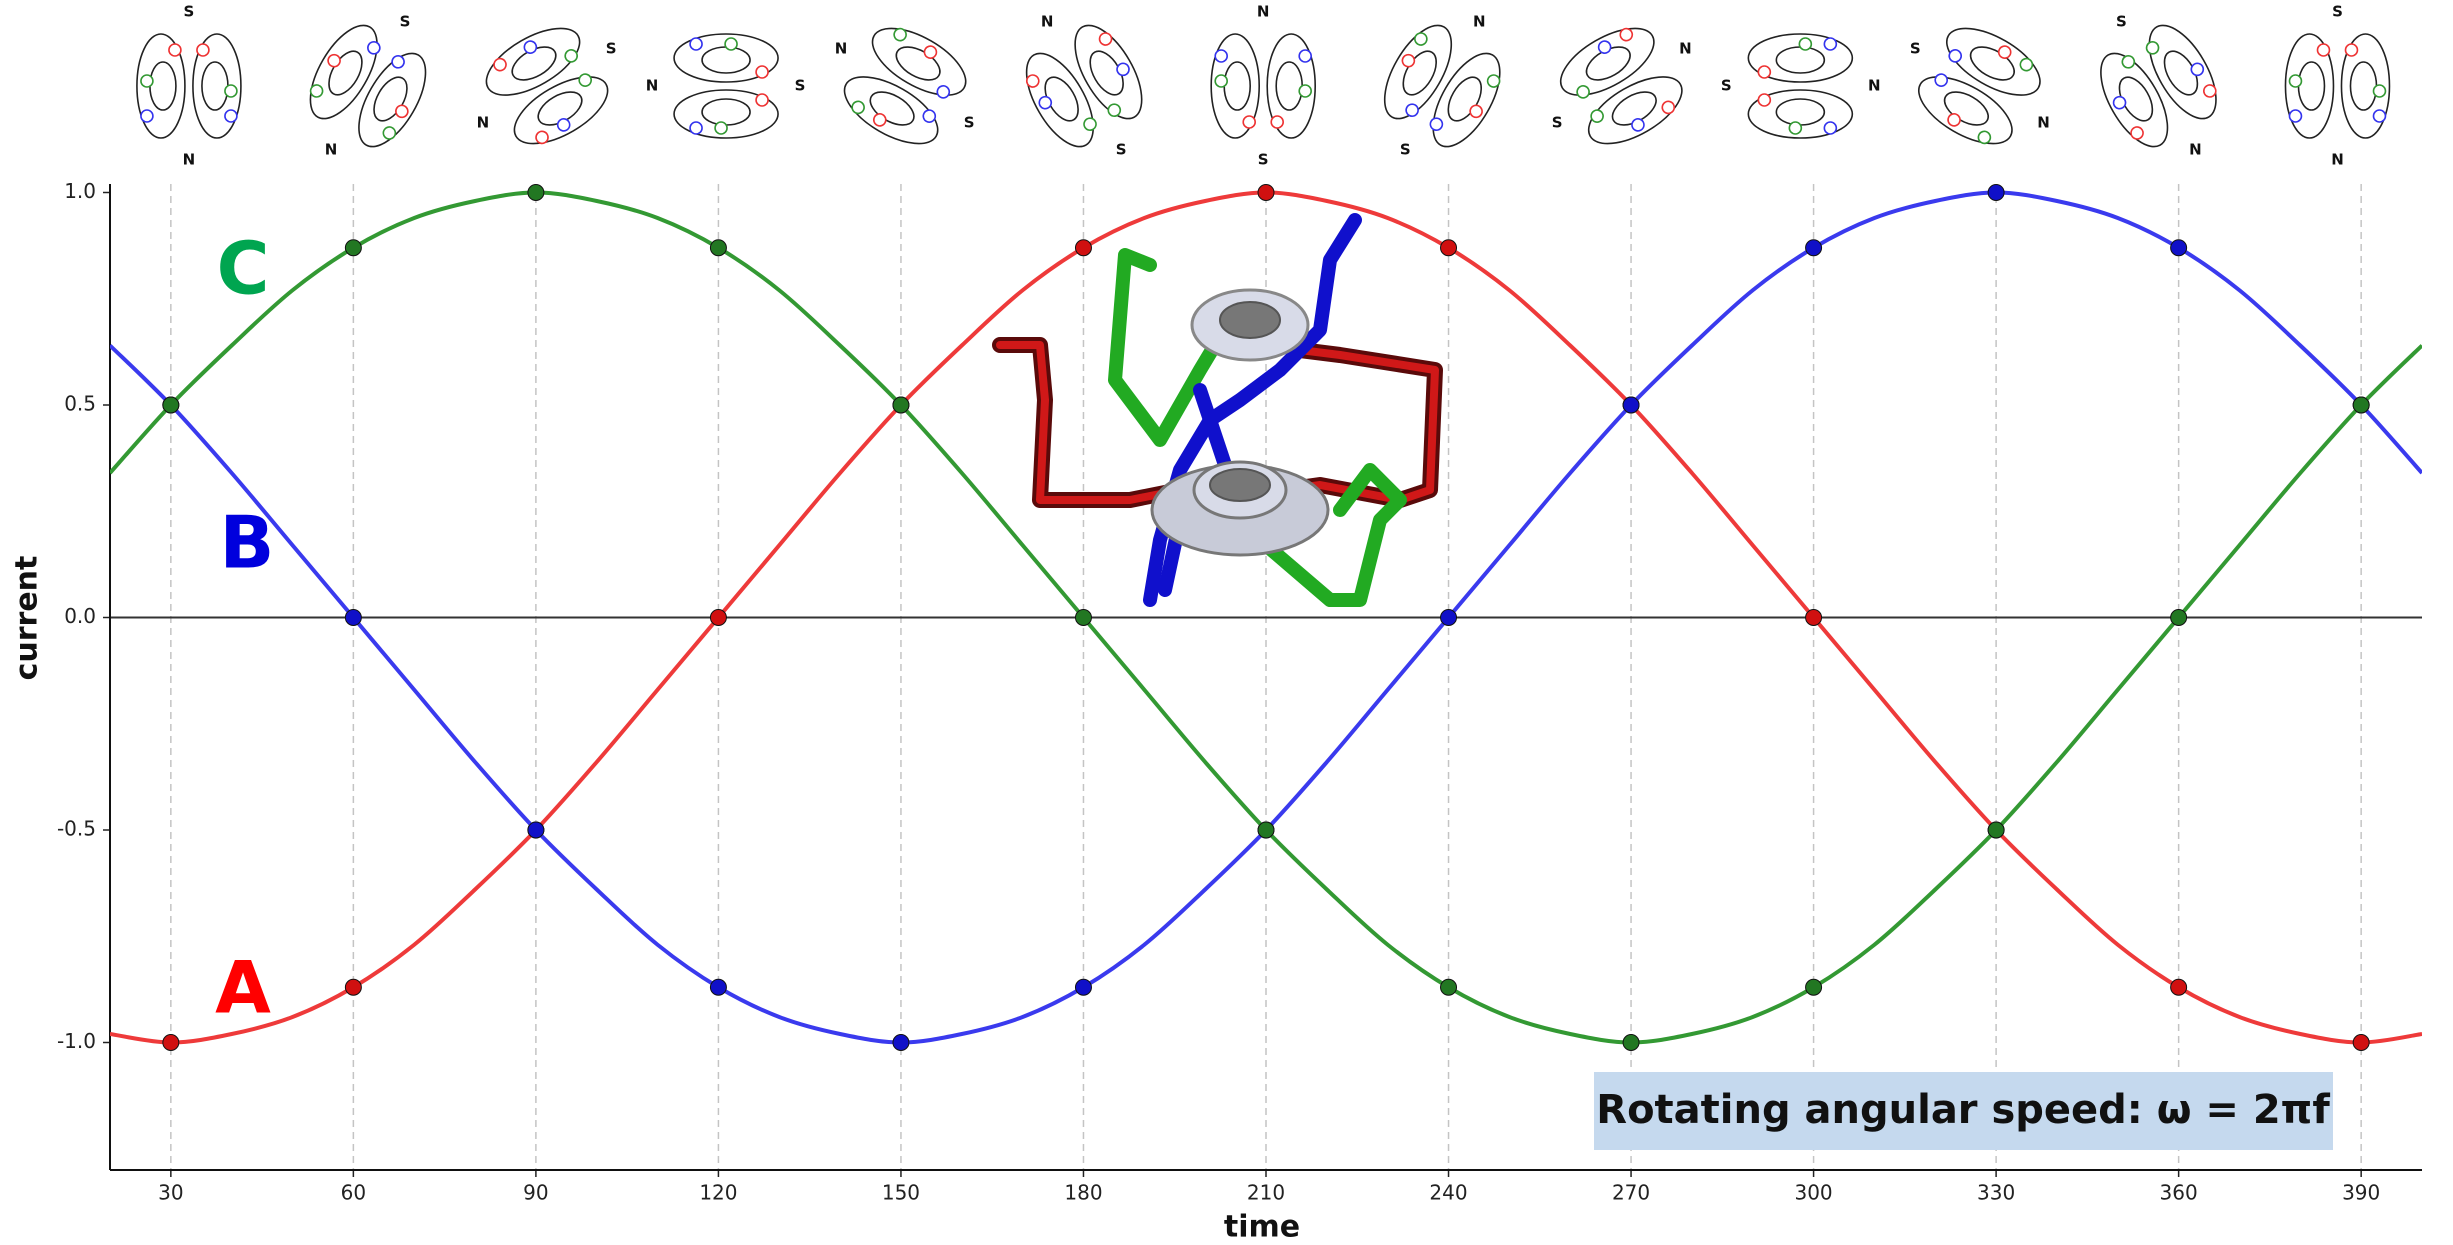  What do you see at coordinates (2361, 1193) in the screenshot?
I see `x-tick-label: 390` at bounding box center [2361, 1193].